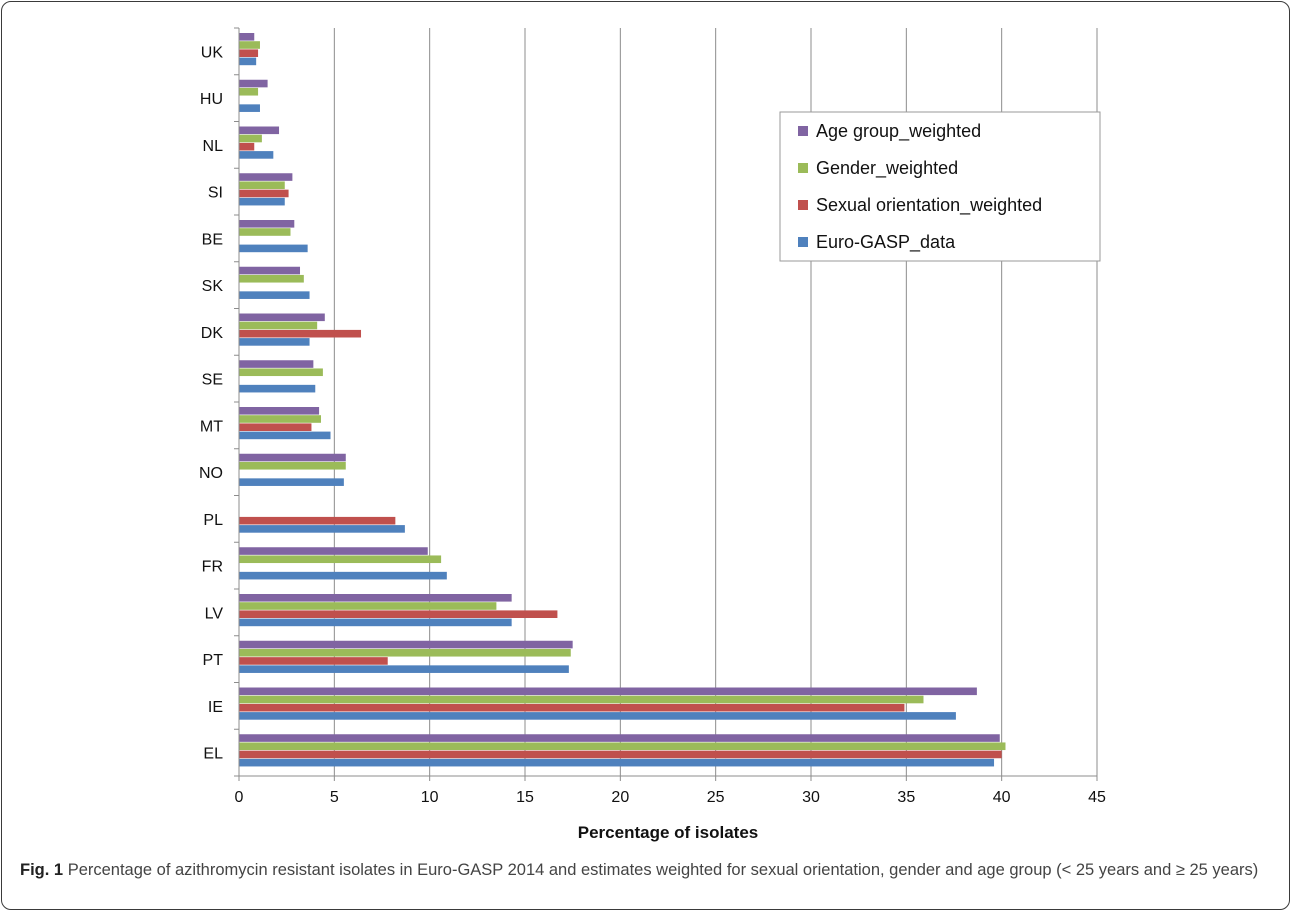 This screenshot has width=1293, height=913. Describe the element at coordinates (887, 168) in the screenshot. I see `legend-label: Gender_weighted` at that location.